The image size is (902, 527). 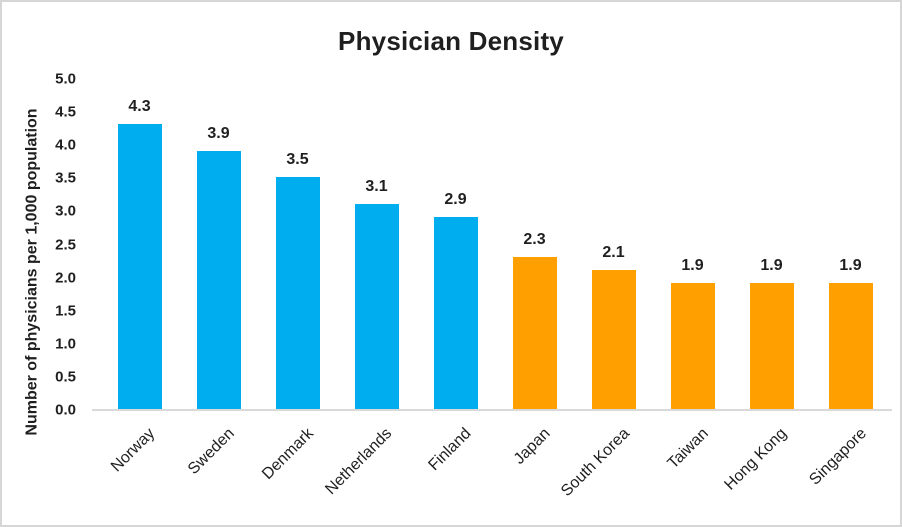 What do you see at coordinates (455, 200) in the screenshot?
I see `bar-value-label: 2.9` at bounding box center [455, 200].